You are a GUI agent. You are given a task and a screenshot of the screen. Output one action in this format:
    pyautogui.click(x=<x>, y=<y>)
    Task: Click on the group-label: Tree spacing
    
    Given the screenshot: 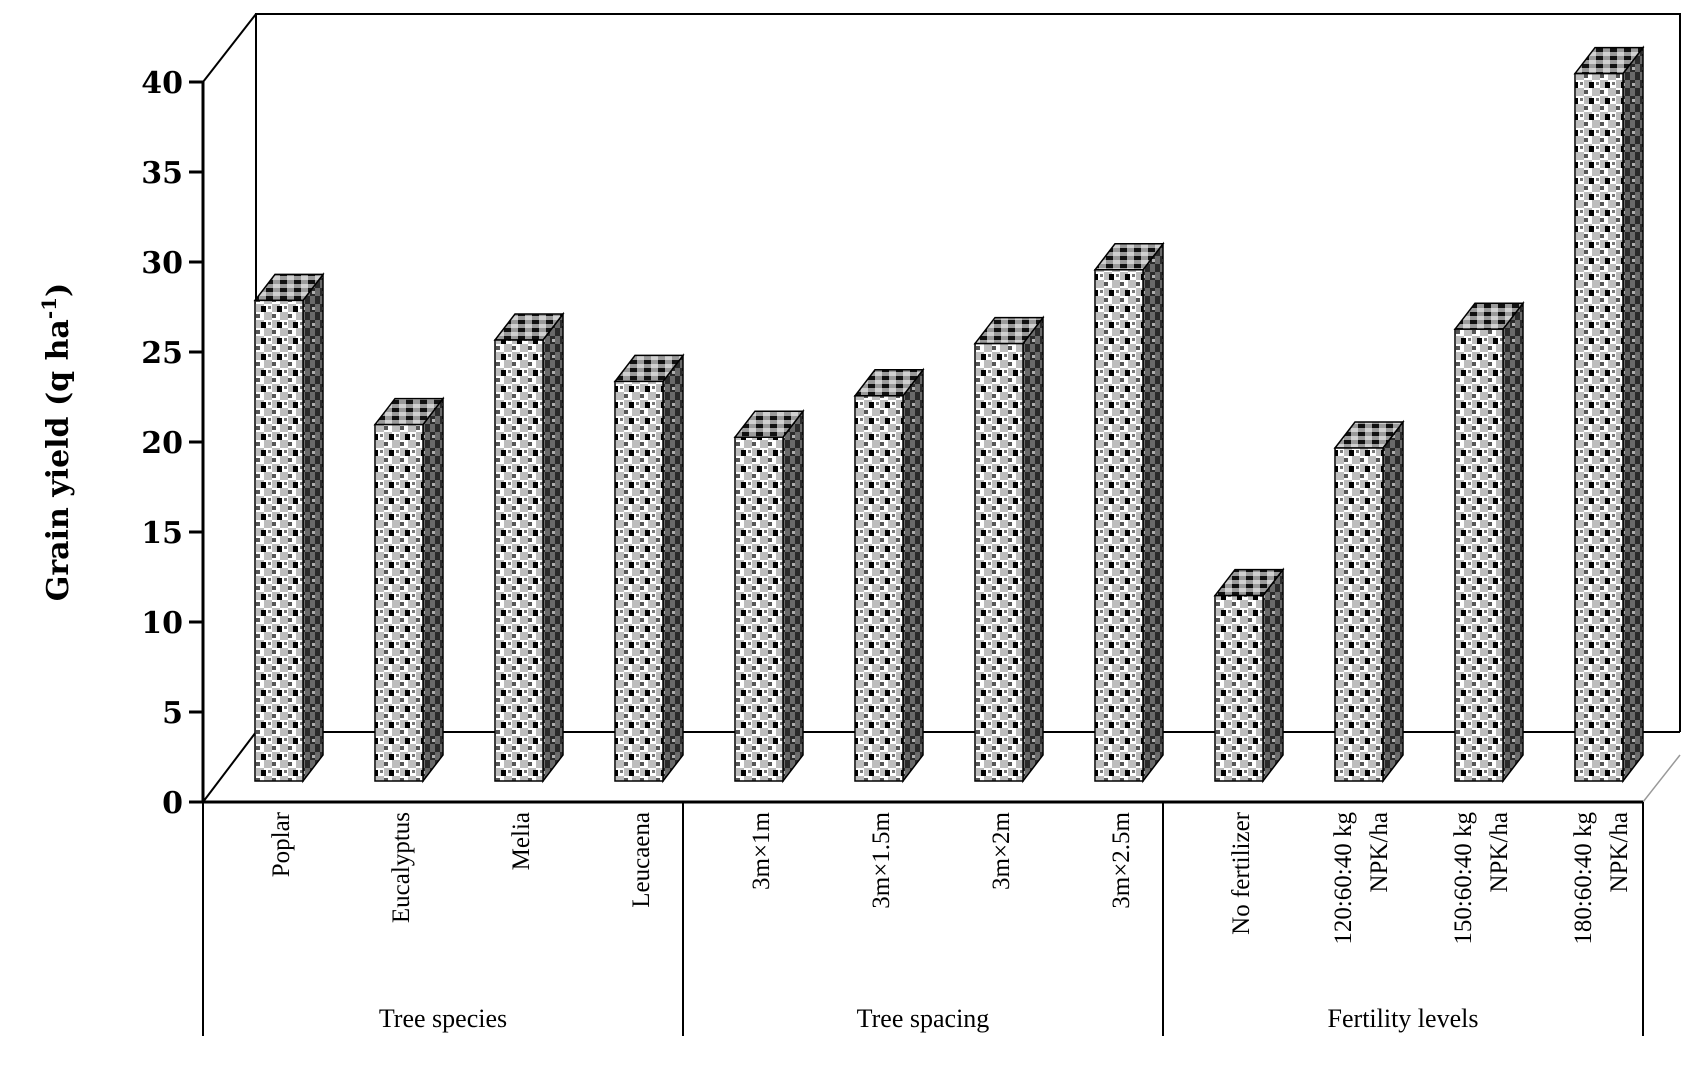 What is the action you would take?
    pyautogui.click(x=923, y=1018)
    